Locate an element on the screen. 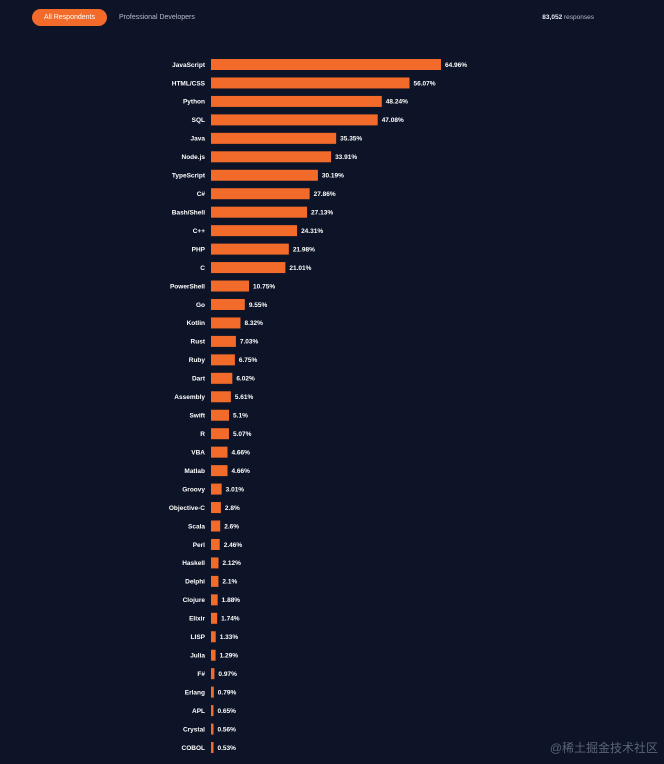 This screenshot has height=764, width=664. category-label: Perl is located at coordinates (199, 545).